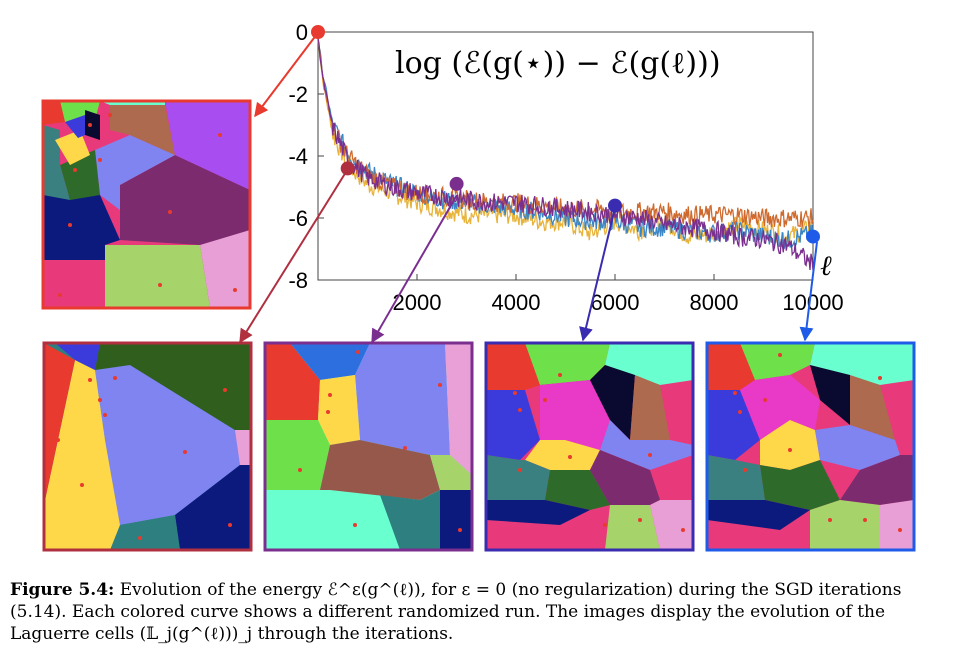  I want to click on plot-title: log (ℰ(g(⋆)) − ℰ(g(ℓ))), so click(558, 63).